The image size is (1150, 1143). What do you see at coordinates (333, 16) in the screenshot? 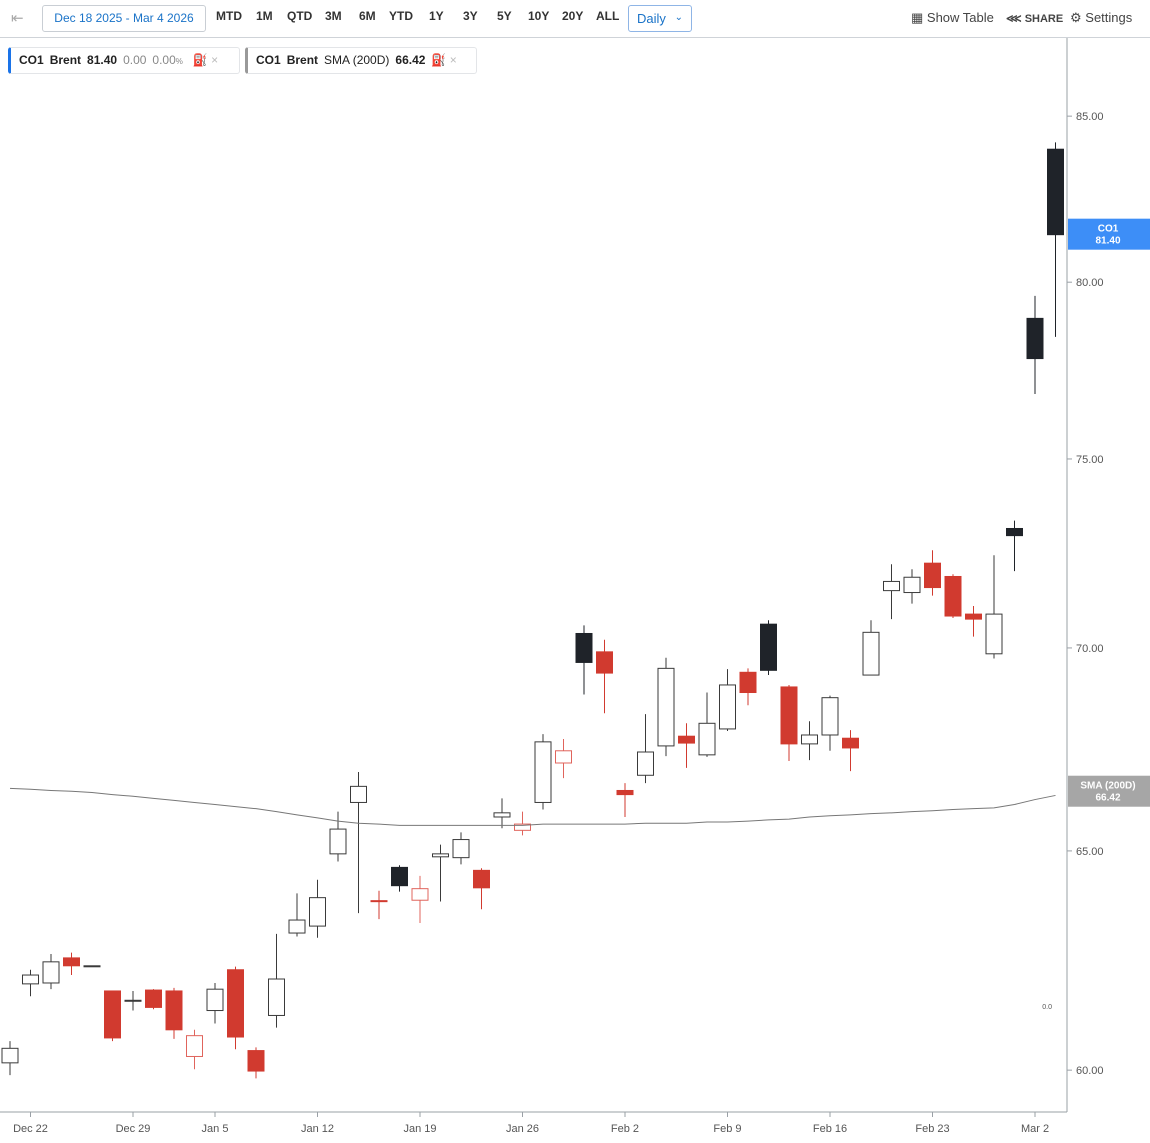
I see `range-button: 3M` at bounding box center [333, 16].